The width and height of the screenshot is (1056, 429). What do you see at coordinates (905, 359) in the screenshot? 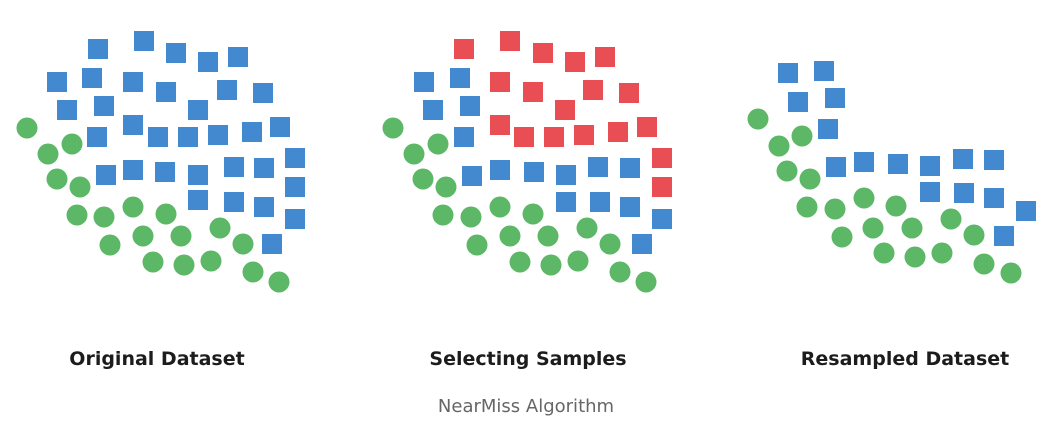
I see `panel-title-resampled-dataset: Resampled Dataset` at bounding box center [905, 359].